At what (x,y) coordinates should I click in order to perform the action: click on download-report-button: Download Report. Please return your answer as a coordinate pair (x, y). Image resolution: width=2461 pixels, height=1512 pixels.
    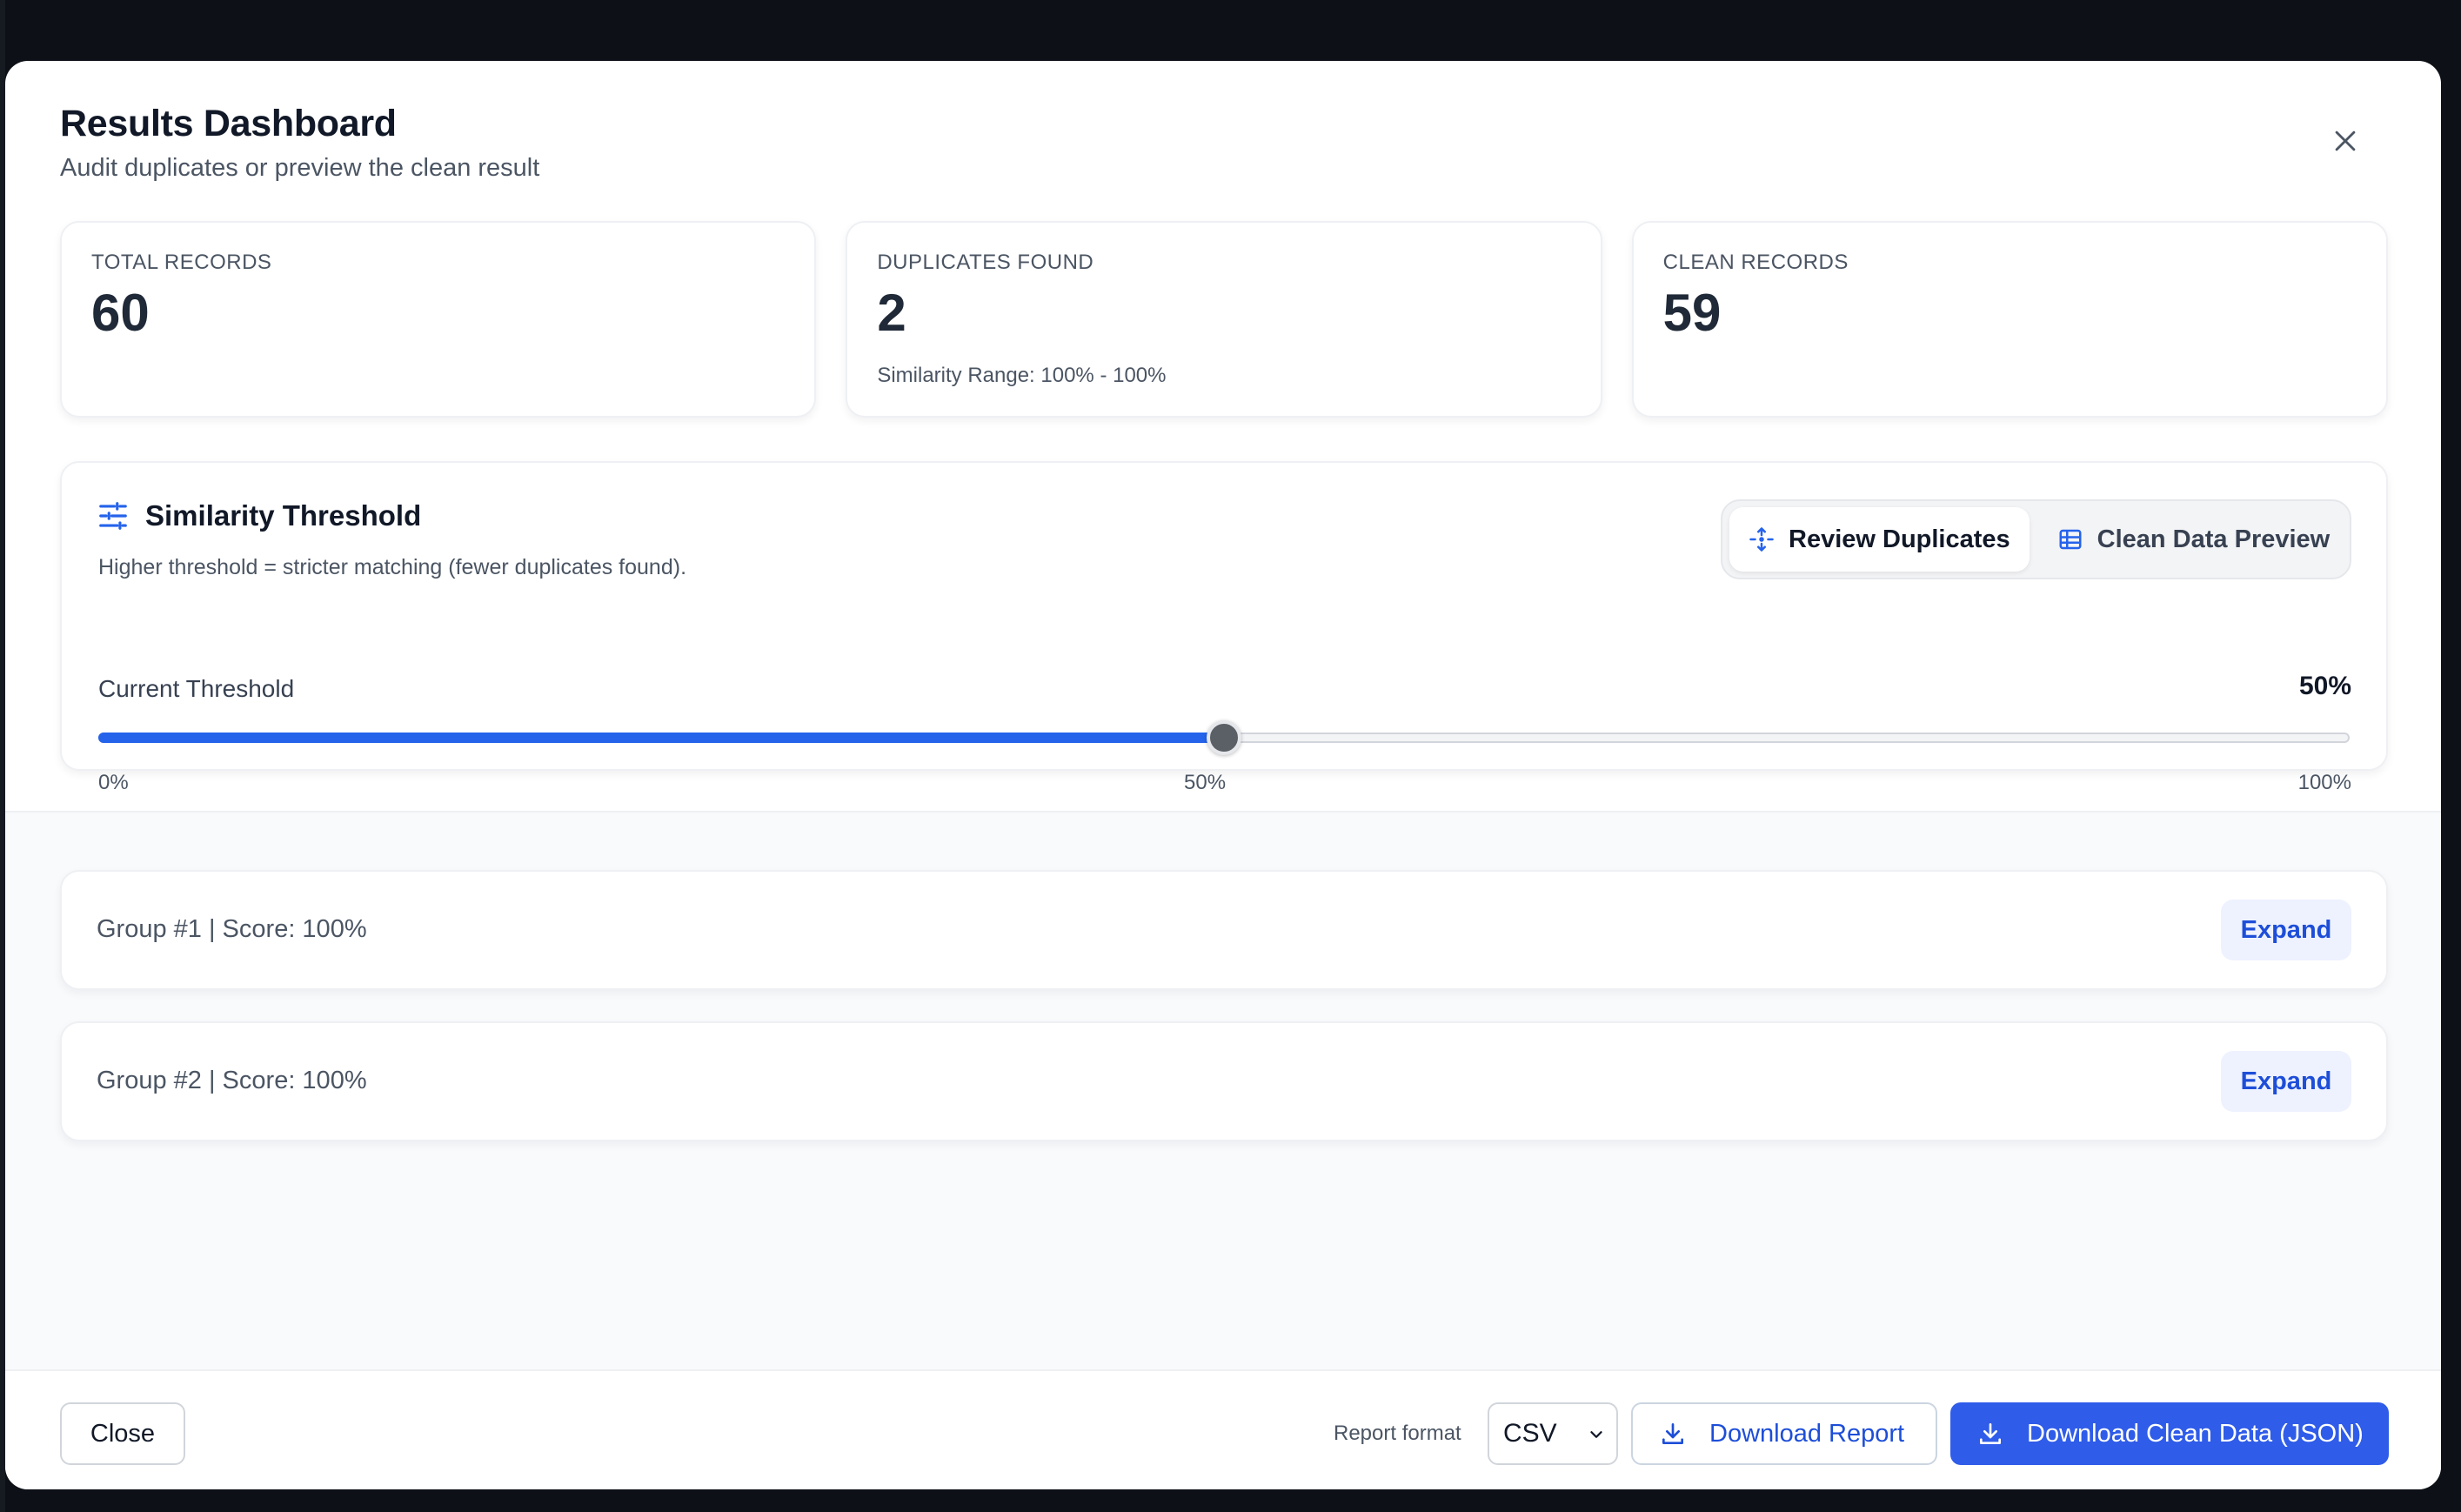
    Looking at the image, I should click on (1784, 1433).